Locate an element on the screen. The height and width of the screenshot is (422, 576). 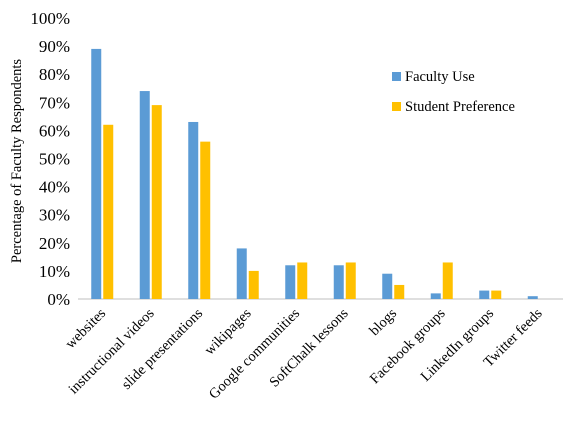
y-tick-label: 80% is located at coordinates (54, 74).